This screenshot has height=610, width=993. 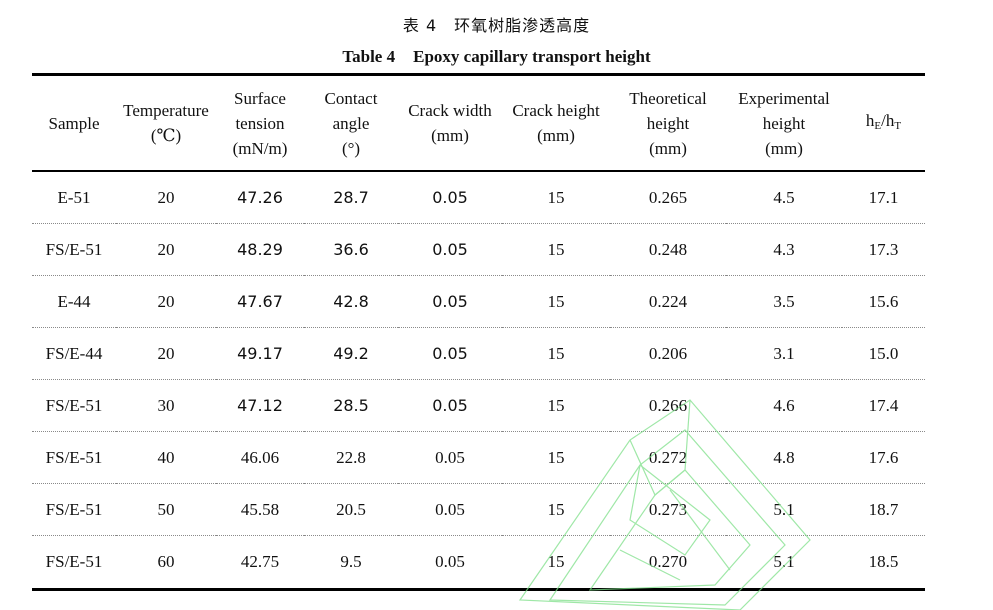 What do you see at coordinates (556, 123) in the screenshot?
I see `header-crack-height: Crack height (mm)` at bounding box center [556, 123].